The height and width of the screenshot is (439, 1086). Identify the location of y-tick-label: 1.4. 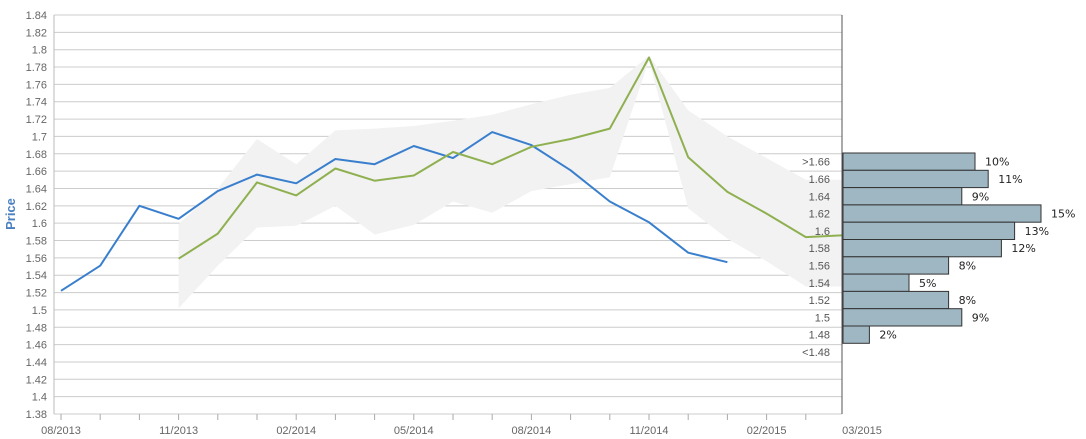
(39, 398).